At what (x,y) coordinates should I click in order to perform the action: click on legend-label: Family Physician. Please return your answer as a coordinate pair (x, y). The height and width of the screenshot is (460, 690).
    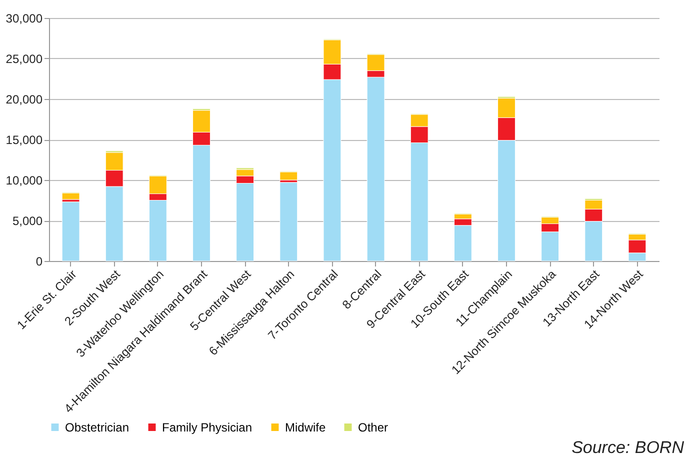
    Looking at the image, I should click on (207, 427).